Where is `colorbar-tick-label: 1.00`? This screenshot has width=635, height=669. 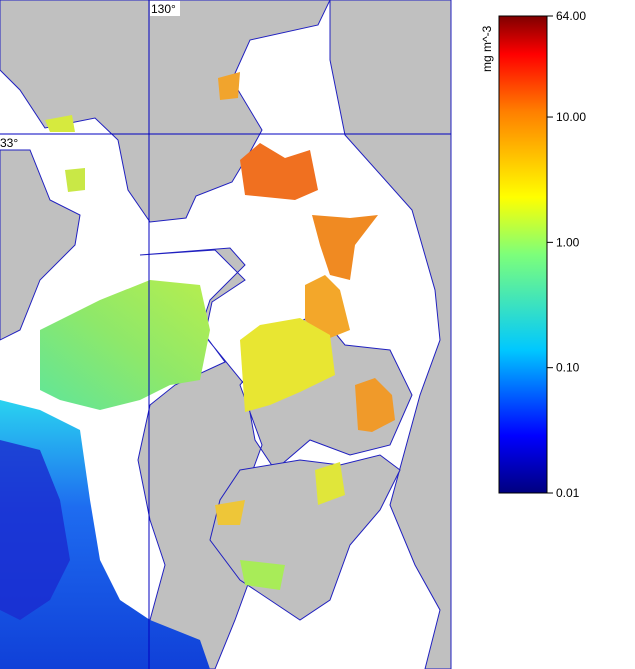
colorbar-tick-label: 1.00 is located at coordinates (568, 242).